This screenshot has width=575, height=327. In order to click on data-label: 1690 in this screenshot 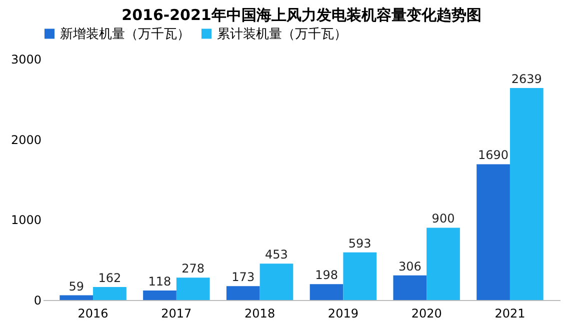, I will do `click(493, 155)`.